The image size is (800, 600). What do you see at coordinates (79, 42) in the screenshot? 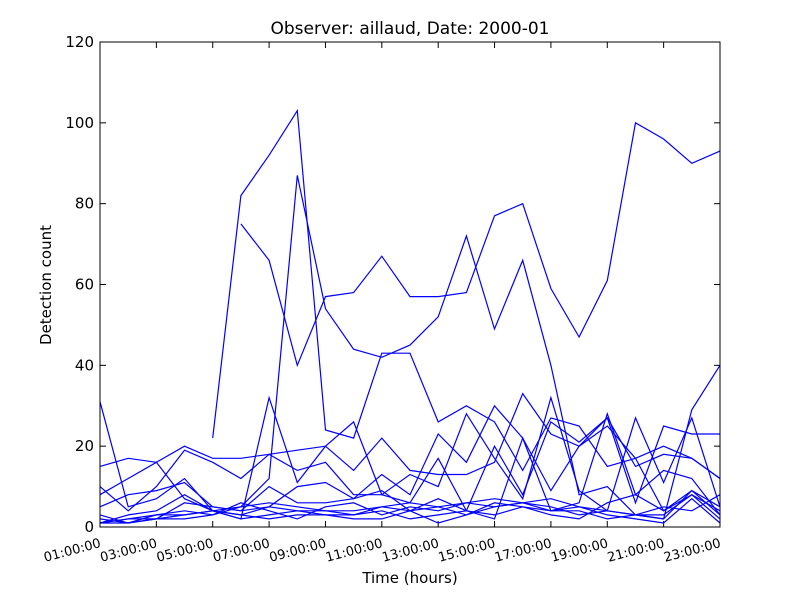
I see `y-tick-label: 120` at bounding box center [79, 42].